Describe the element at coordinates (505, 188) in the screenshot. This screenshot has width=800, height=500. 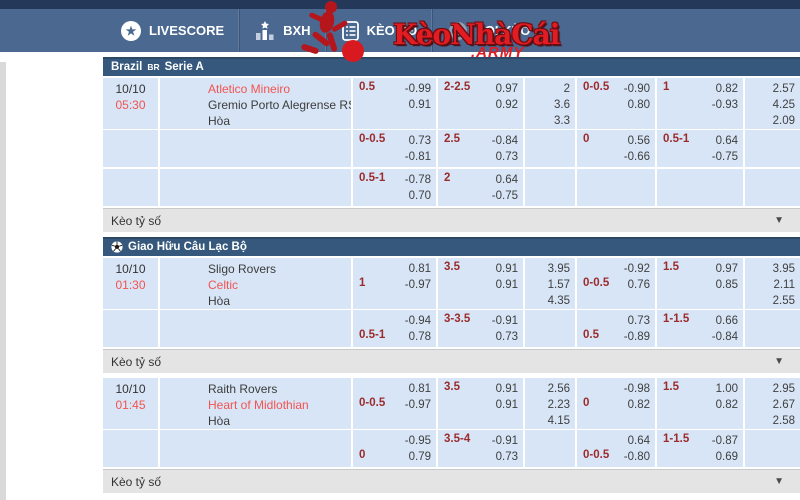
I see `odds-group: 0.64 -0.75` at that location.